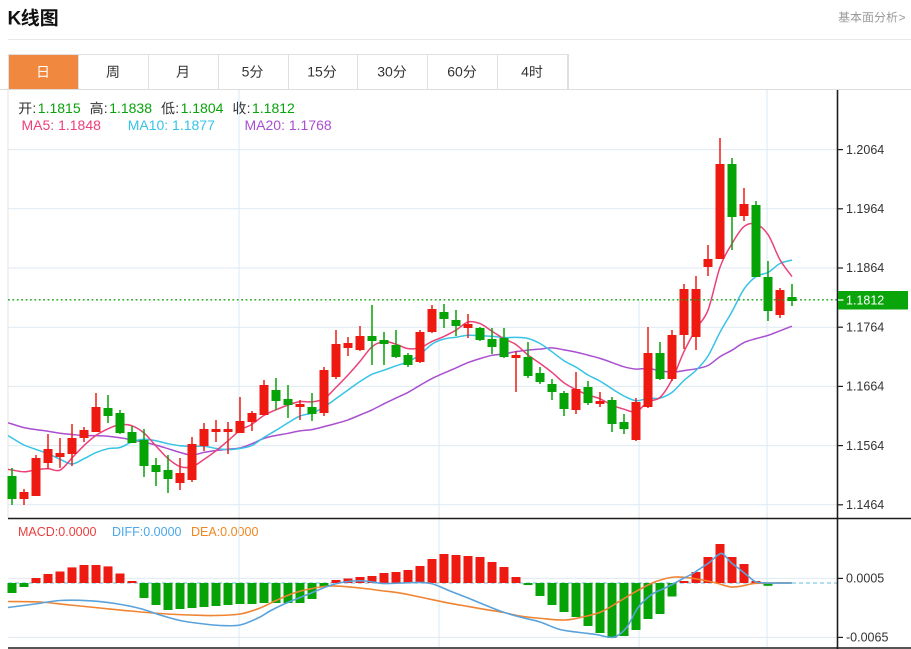  I want to click on svg-text: DIFF:0.0000, so click(147, 532).